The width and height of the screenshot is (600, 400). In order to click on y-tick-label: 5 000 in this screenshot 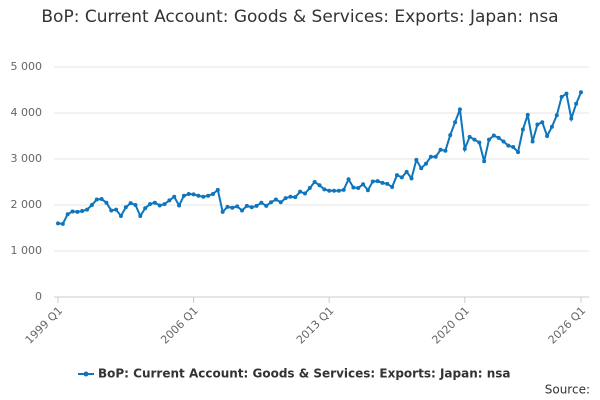, I will do `click(27, 66)`.